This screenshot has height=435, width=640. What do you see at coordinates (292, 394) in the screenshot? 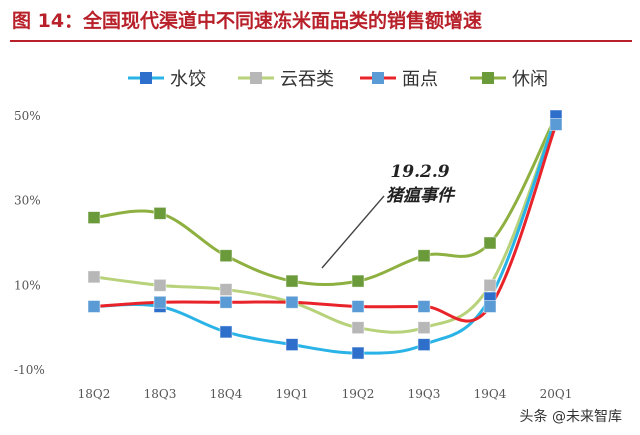
I see `x-tick-label: 19Q1` at bounding box center [292, 394].